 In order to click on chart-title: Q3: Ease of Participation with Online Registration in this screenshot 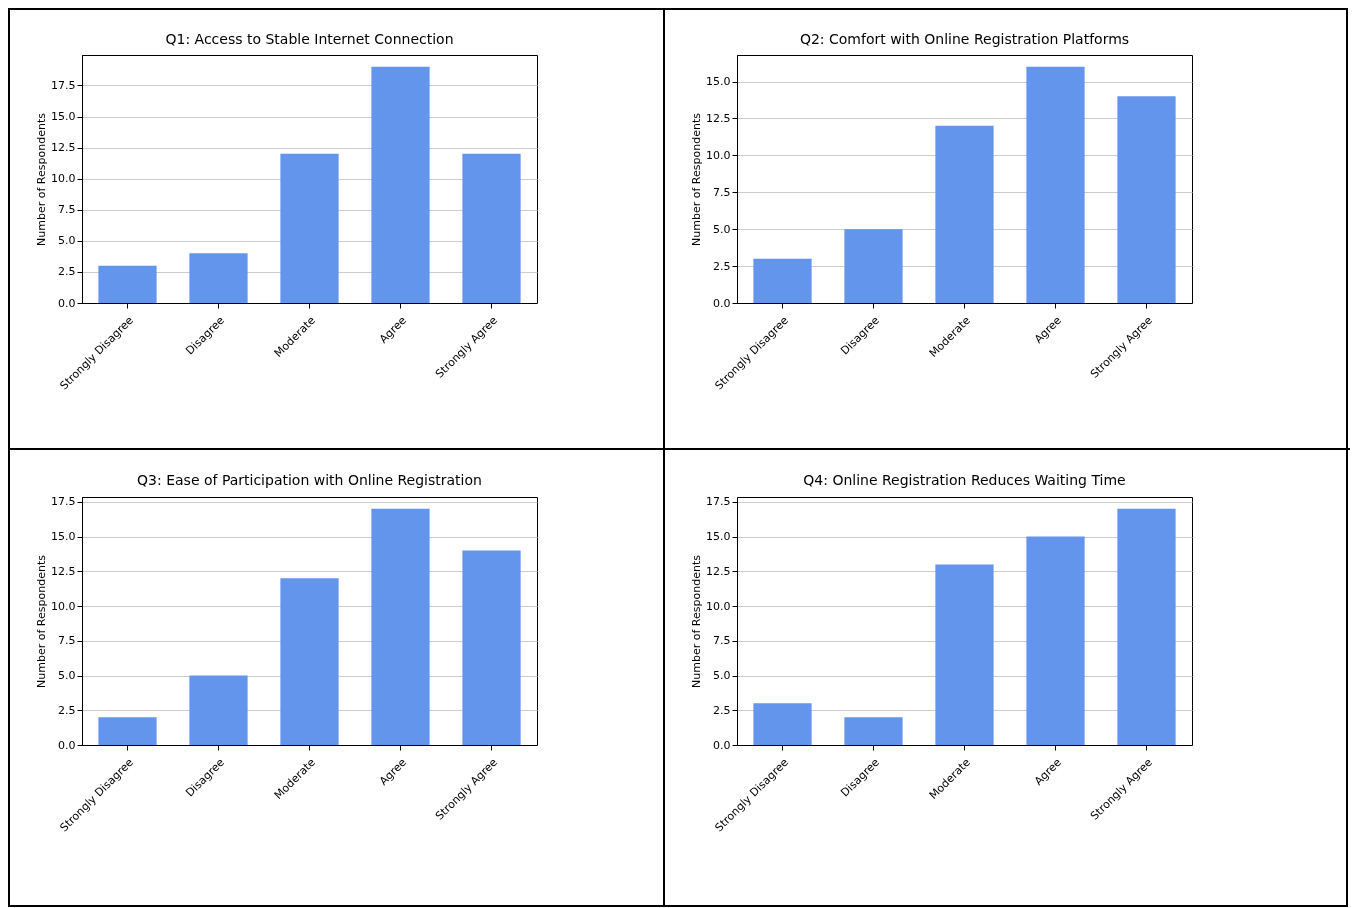, I will do `click(309, 479)`.